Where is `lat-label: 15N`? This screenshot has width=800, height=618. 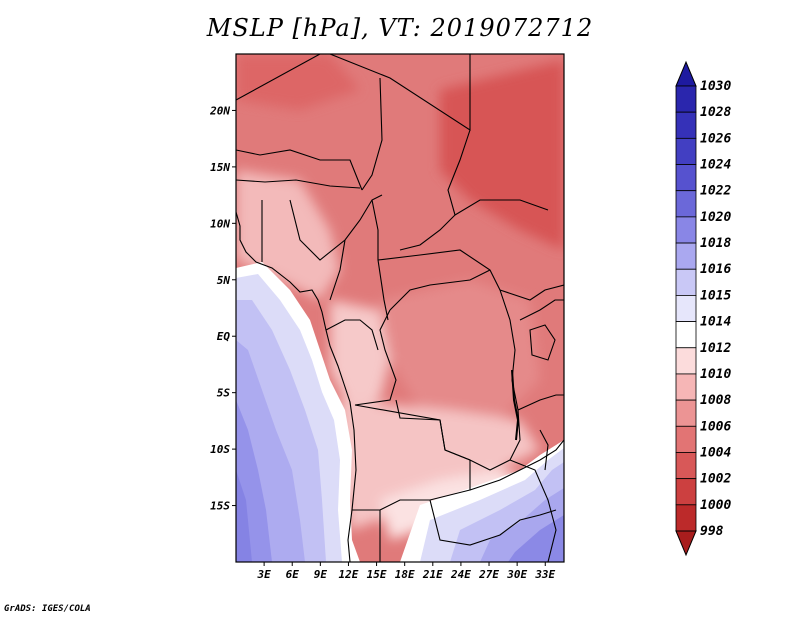
lat-label: 15N is located at coordinates (220, 167).